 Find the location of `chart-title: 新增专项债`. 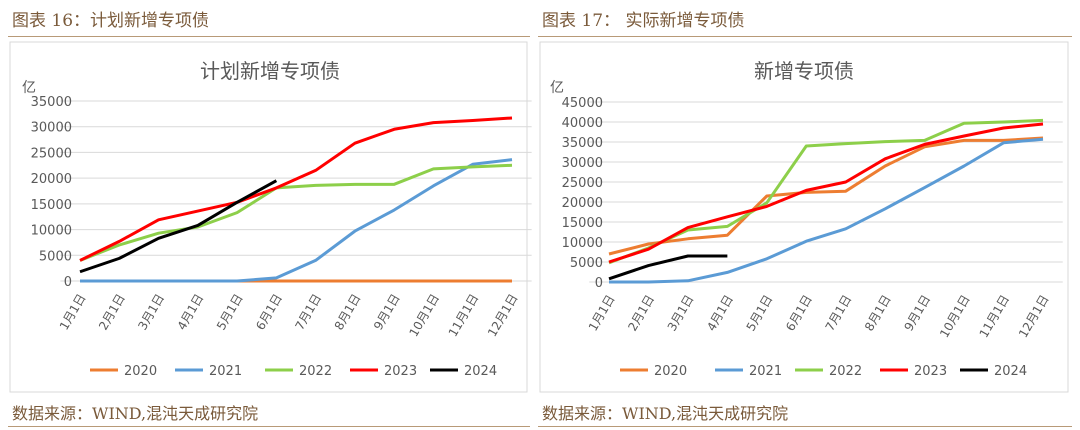

chart-title: 新增专项债 is located at coordinates (804, 71).